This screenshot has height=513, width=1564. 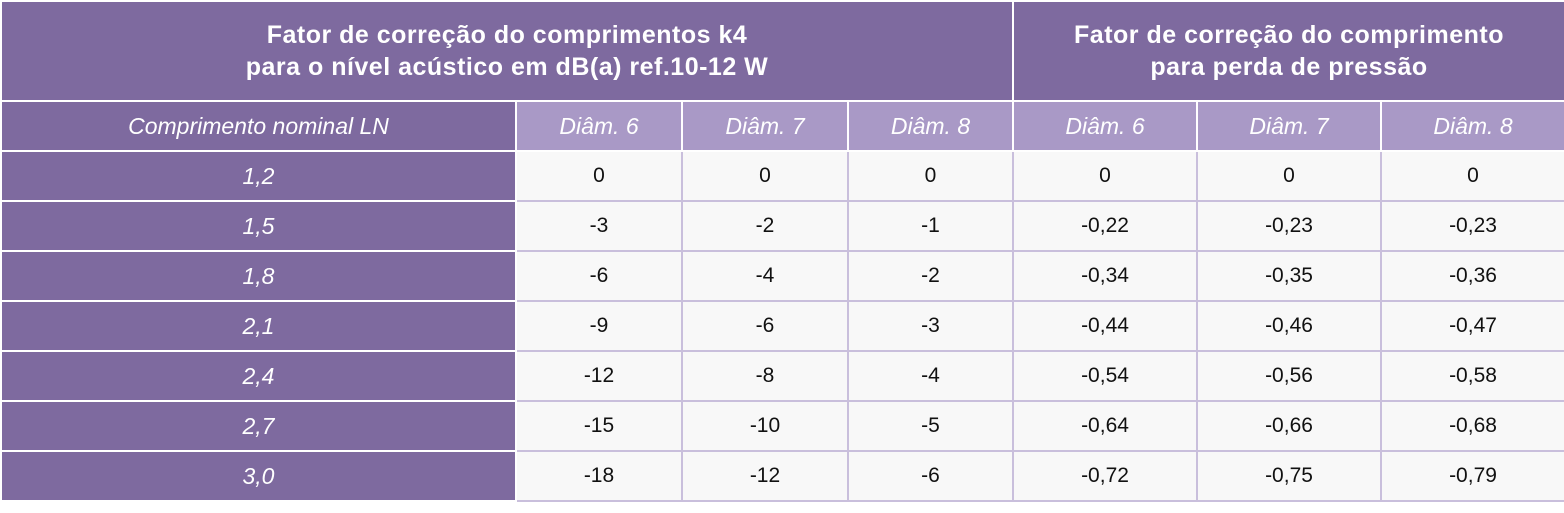 I want to click on table-cell: -5, so click(x=930, y=426).